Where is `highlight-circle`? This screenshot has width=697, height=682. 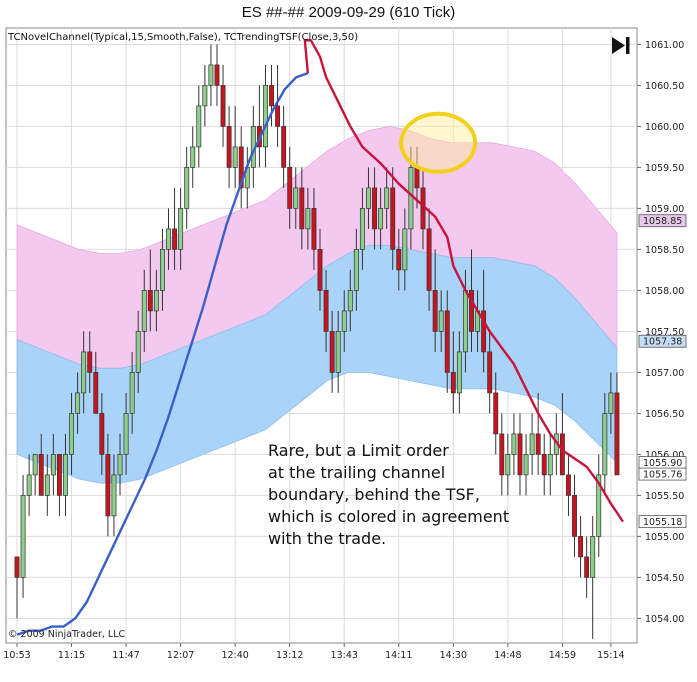
highlight-circle is located at coordinates (438, 142).